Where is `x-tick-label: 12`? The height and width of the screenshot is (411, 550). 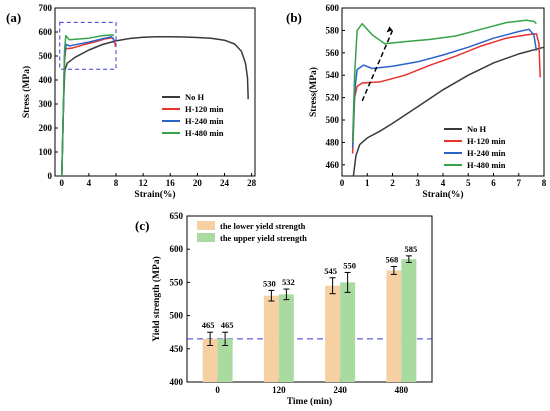
x-tick-label: 12 is located at coordinates (144, 183).